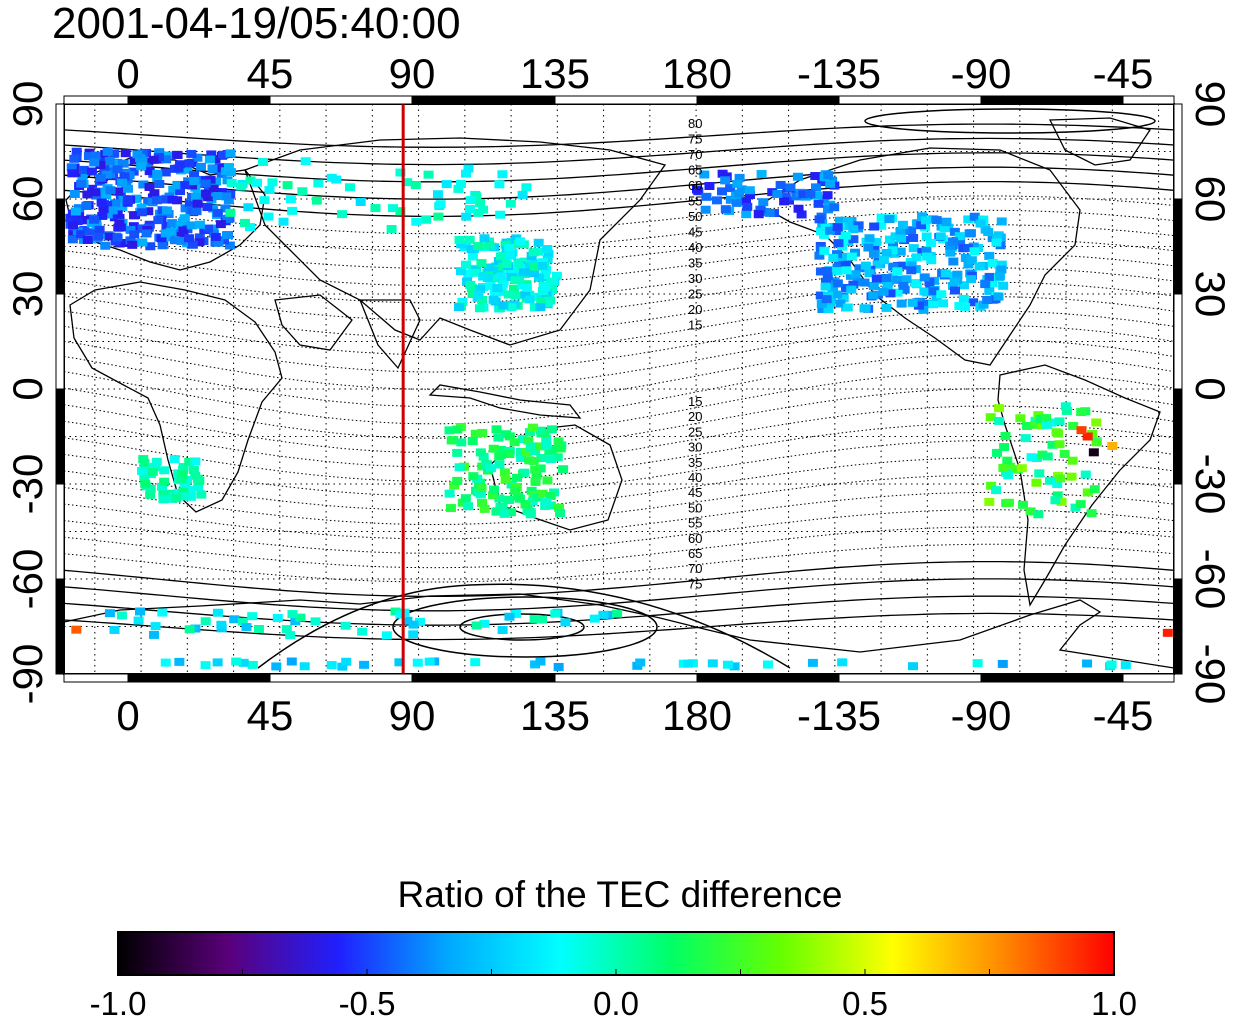 The width and height of the screenshot is (1240, 1024). I want to click on bottom-lon-tick-label: 180, so click(697, 715).